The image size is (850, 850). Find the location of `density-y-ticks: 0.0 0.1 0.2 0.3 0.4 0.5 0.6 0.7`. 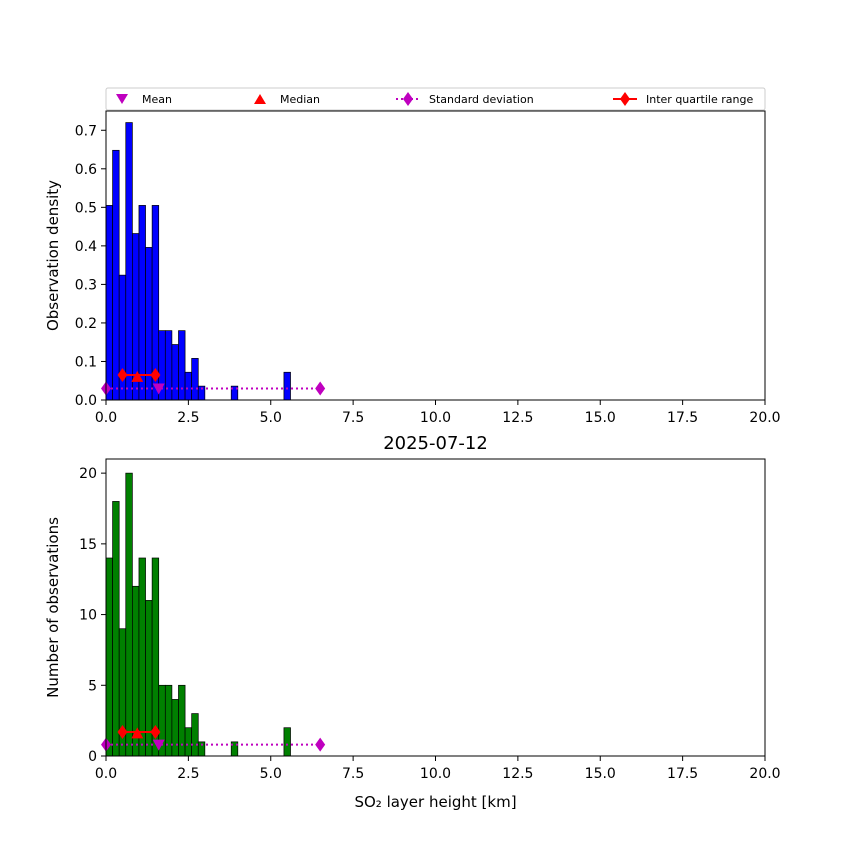

density-y-ticks: 0.0 0.1 0.2 0.3 0.4 0.5 0.6 0.7 is located at coordinates (90, 266).